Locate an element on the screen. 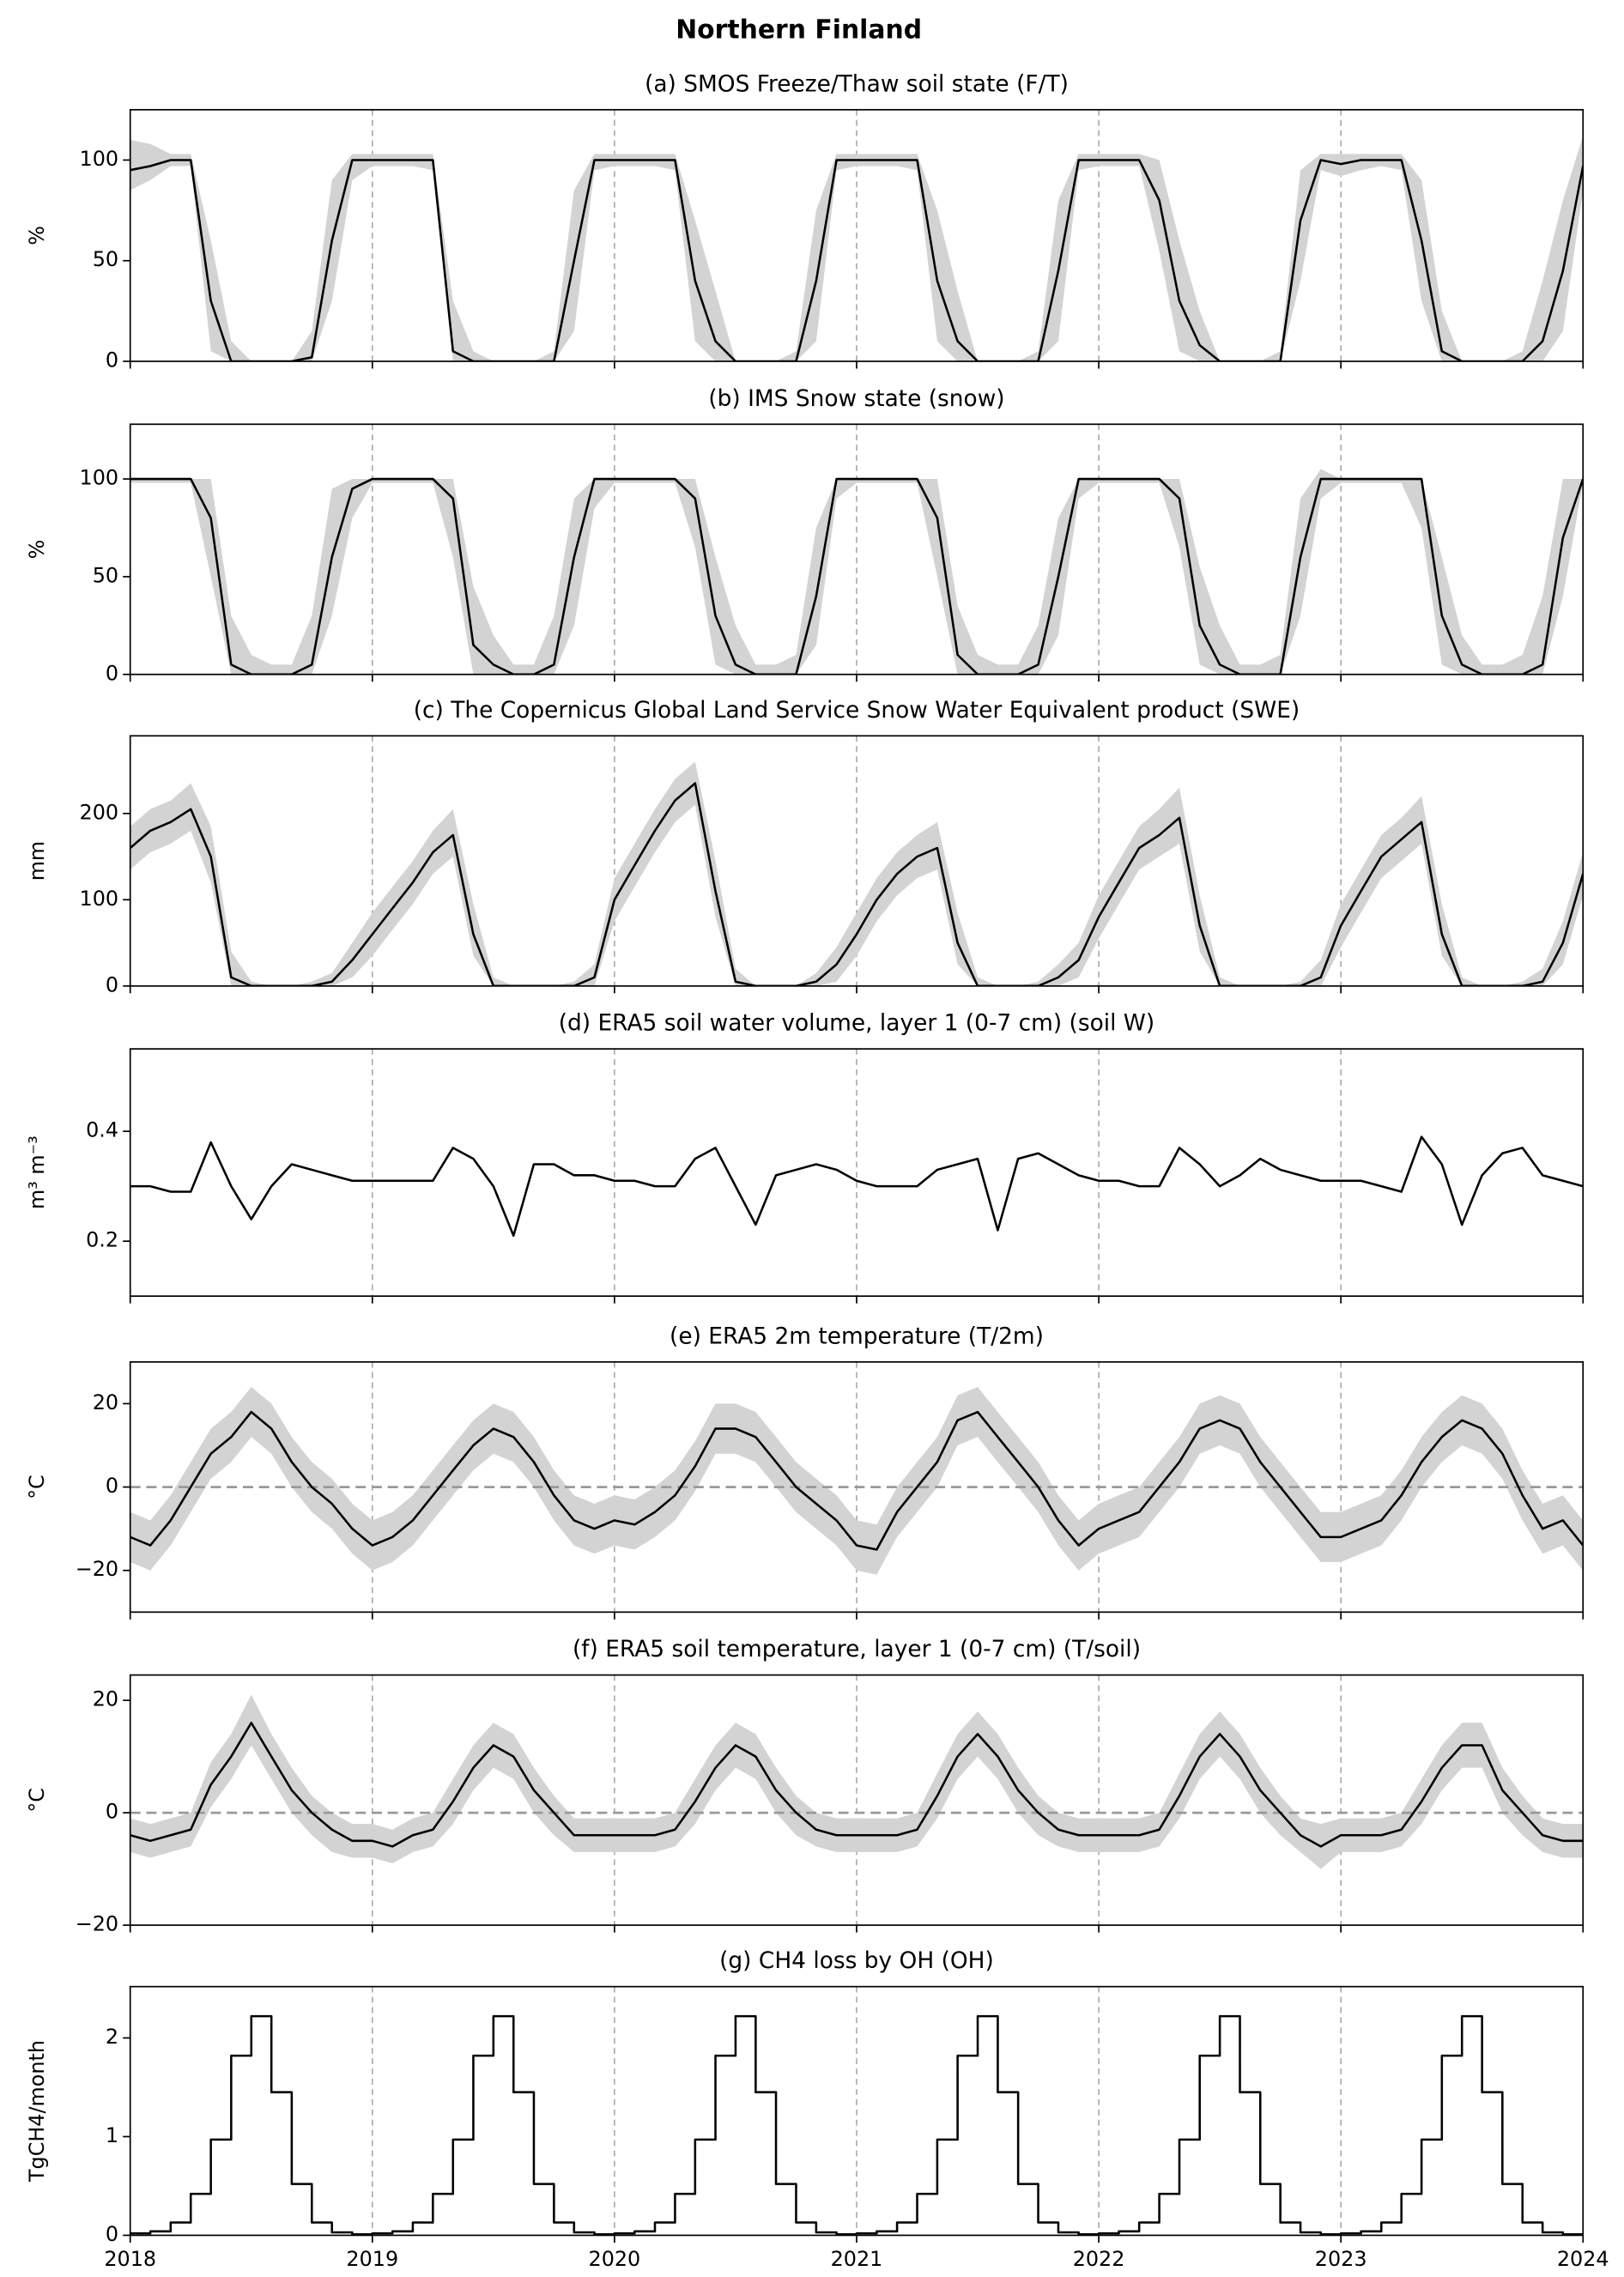  panel-title: (b) IMS Snow state (snow) is located at coordinates (856, 398).